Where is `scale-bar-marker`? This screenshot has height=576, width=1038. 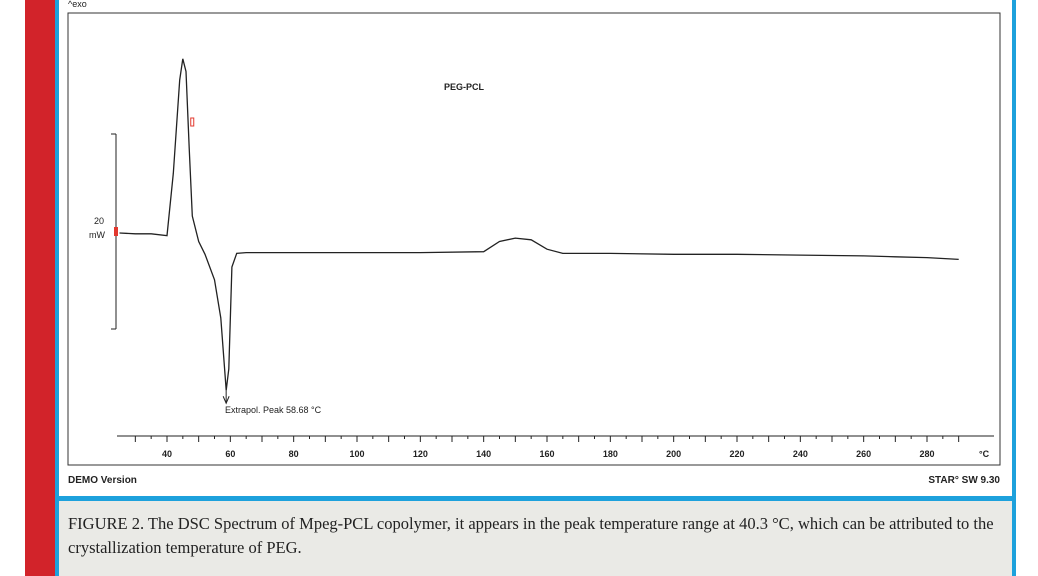
scale-bar-marker is located at coordinates (116, 231).